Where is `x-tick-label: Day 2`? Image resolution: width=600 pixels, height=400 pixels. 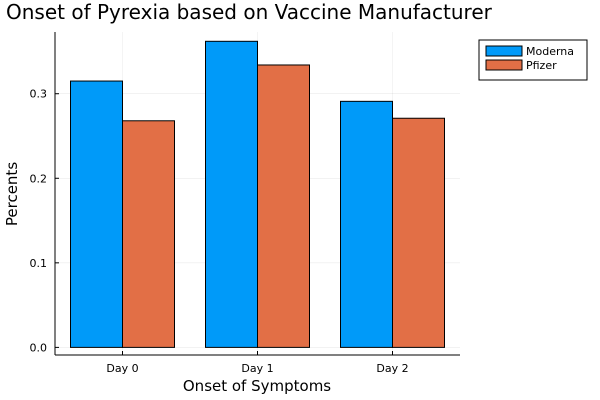 x-tick-label: Day 2 is located at coordinates (392, 368).